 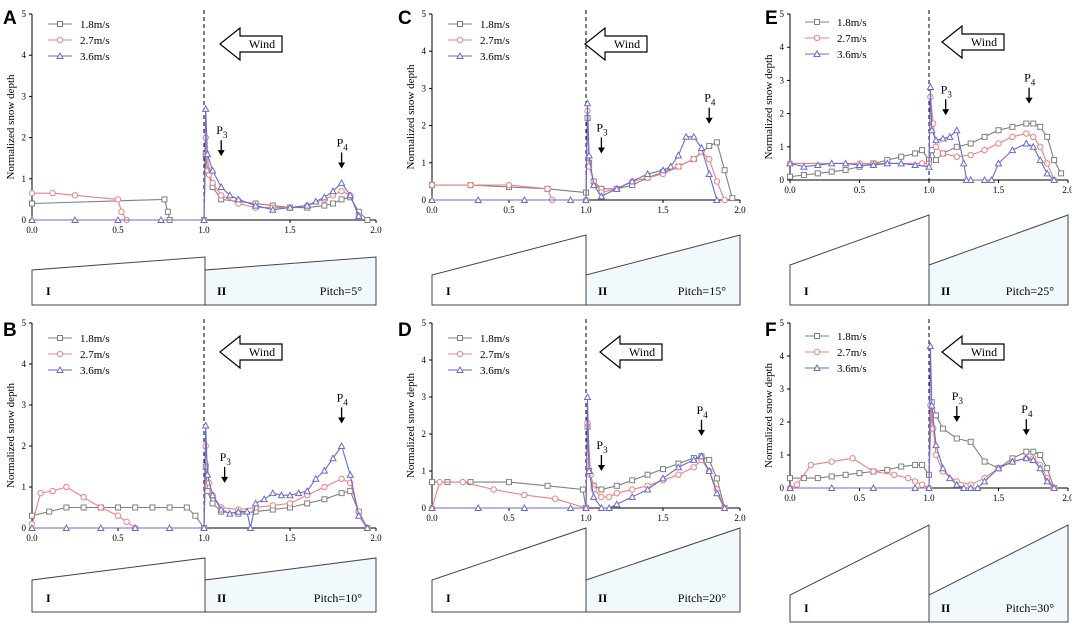 I want to click on x-tick-label: 0.0, so click(x=32, y=538).